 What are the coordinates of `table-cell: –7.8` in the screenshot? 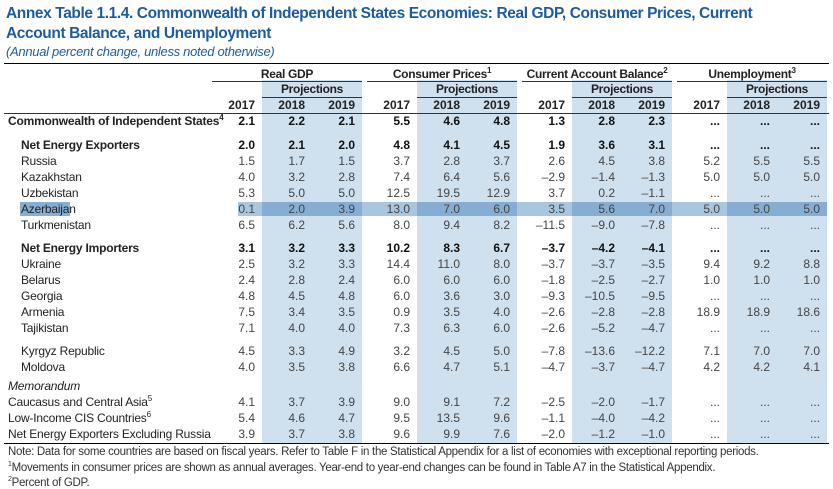 It's located at (653, 225).